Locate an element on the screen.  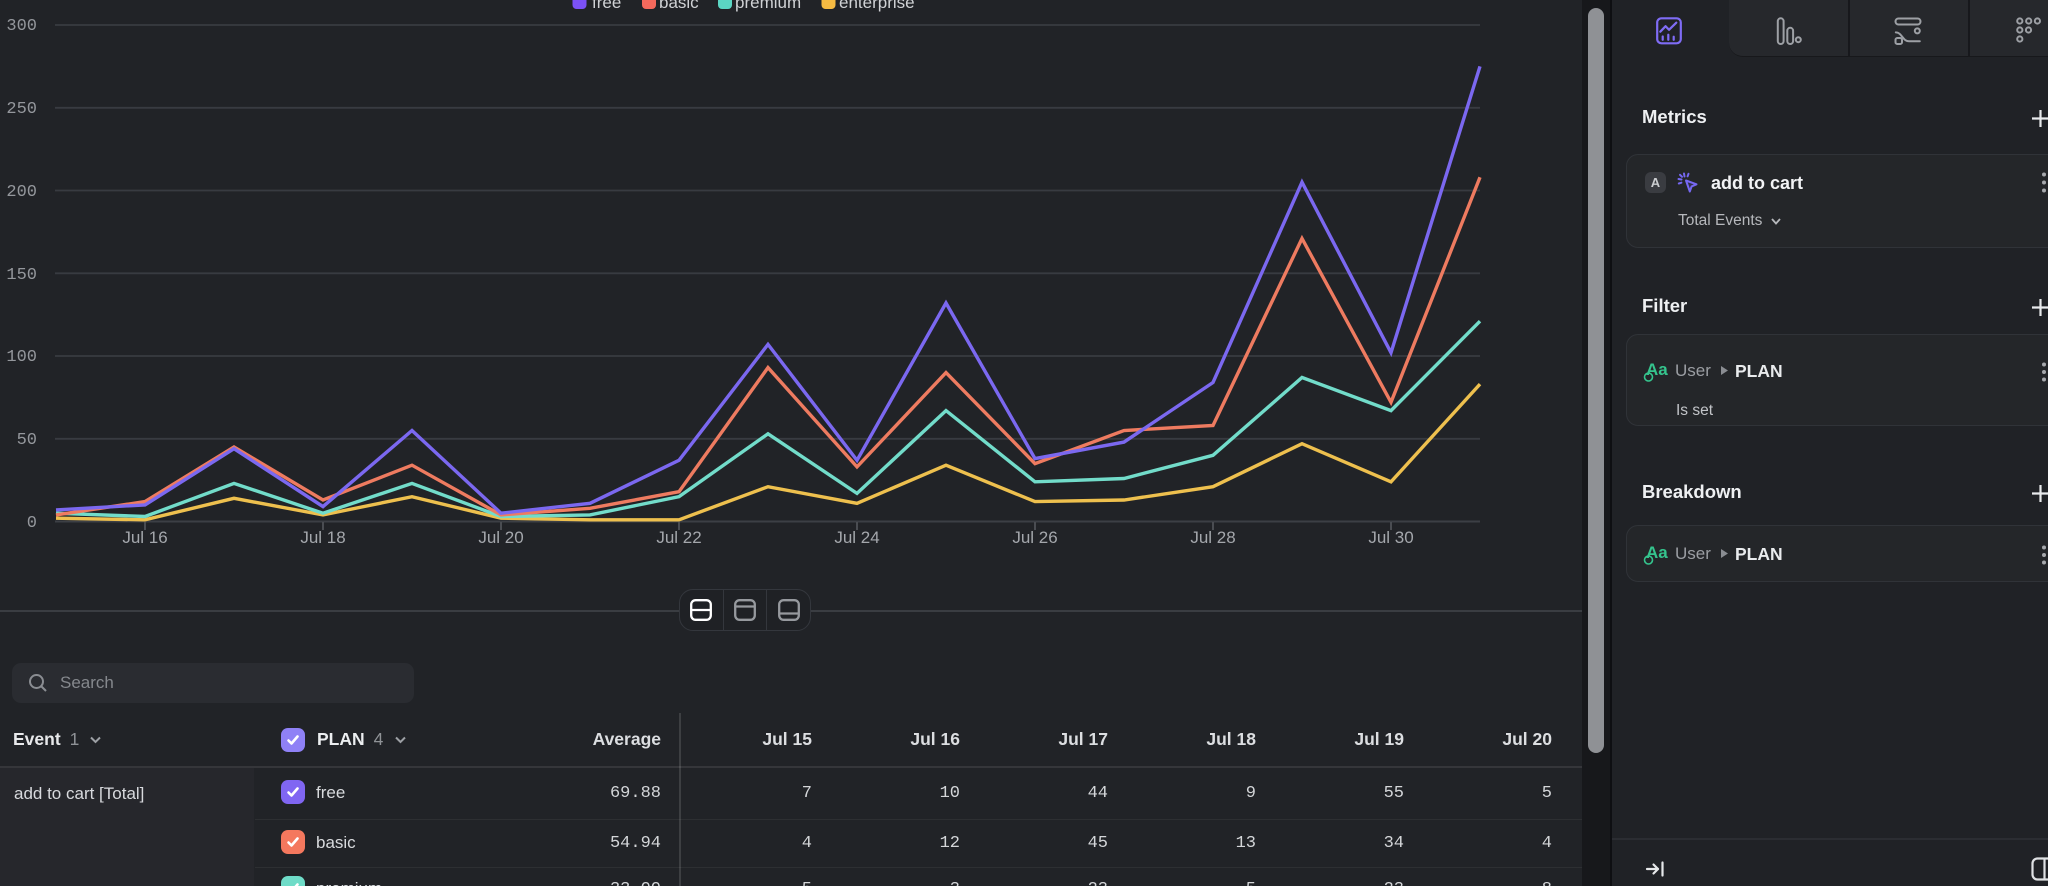
svg-text: Jul 30 is located at coordinates (1390, 537).